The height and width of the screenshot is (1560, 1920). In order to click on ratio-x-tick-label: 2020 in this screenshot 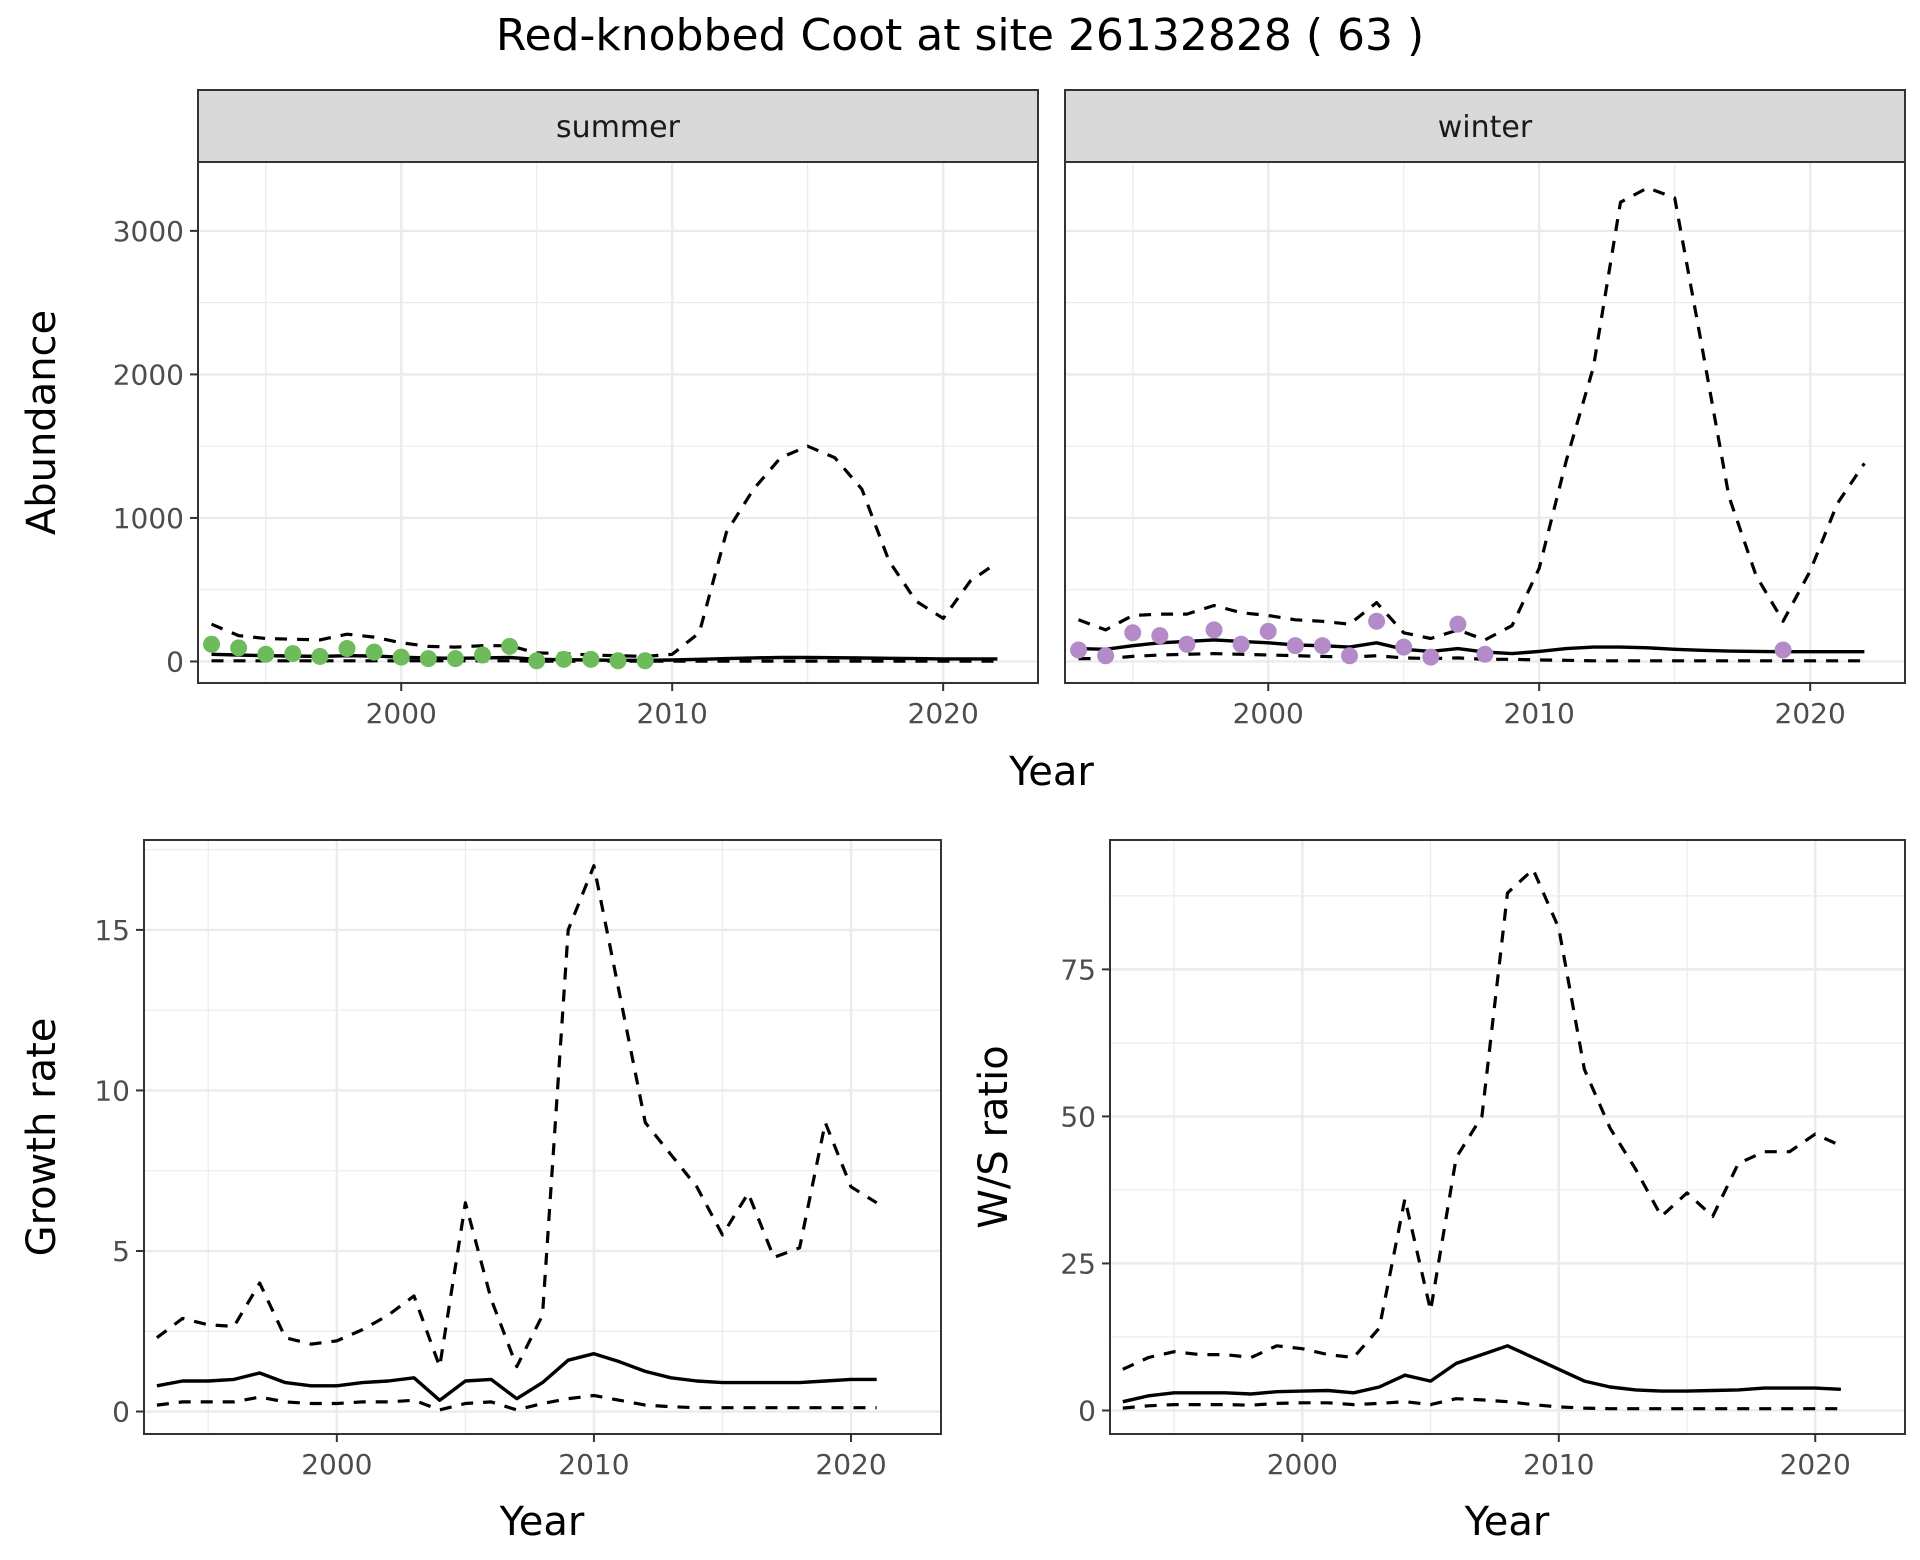, I will do `click(1815, 1464)`.